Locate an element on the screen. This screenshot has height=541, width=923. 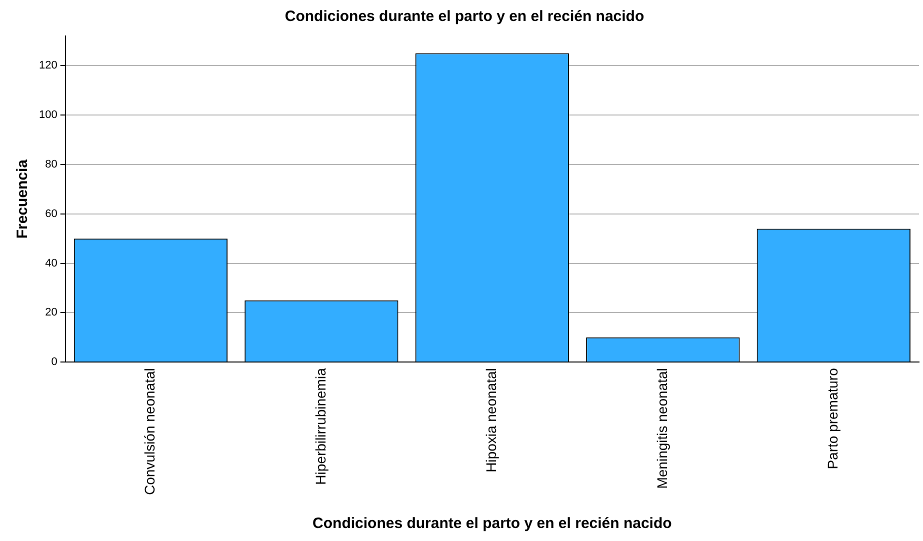
y-tick-label: 0 is located at coordinates (54, 362).